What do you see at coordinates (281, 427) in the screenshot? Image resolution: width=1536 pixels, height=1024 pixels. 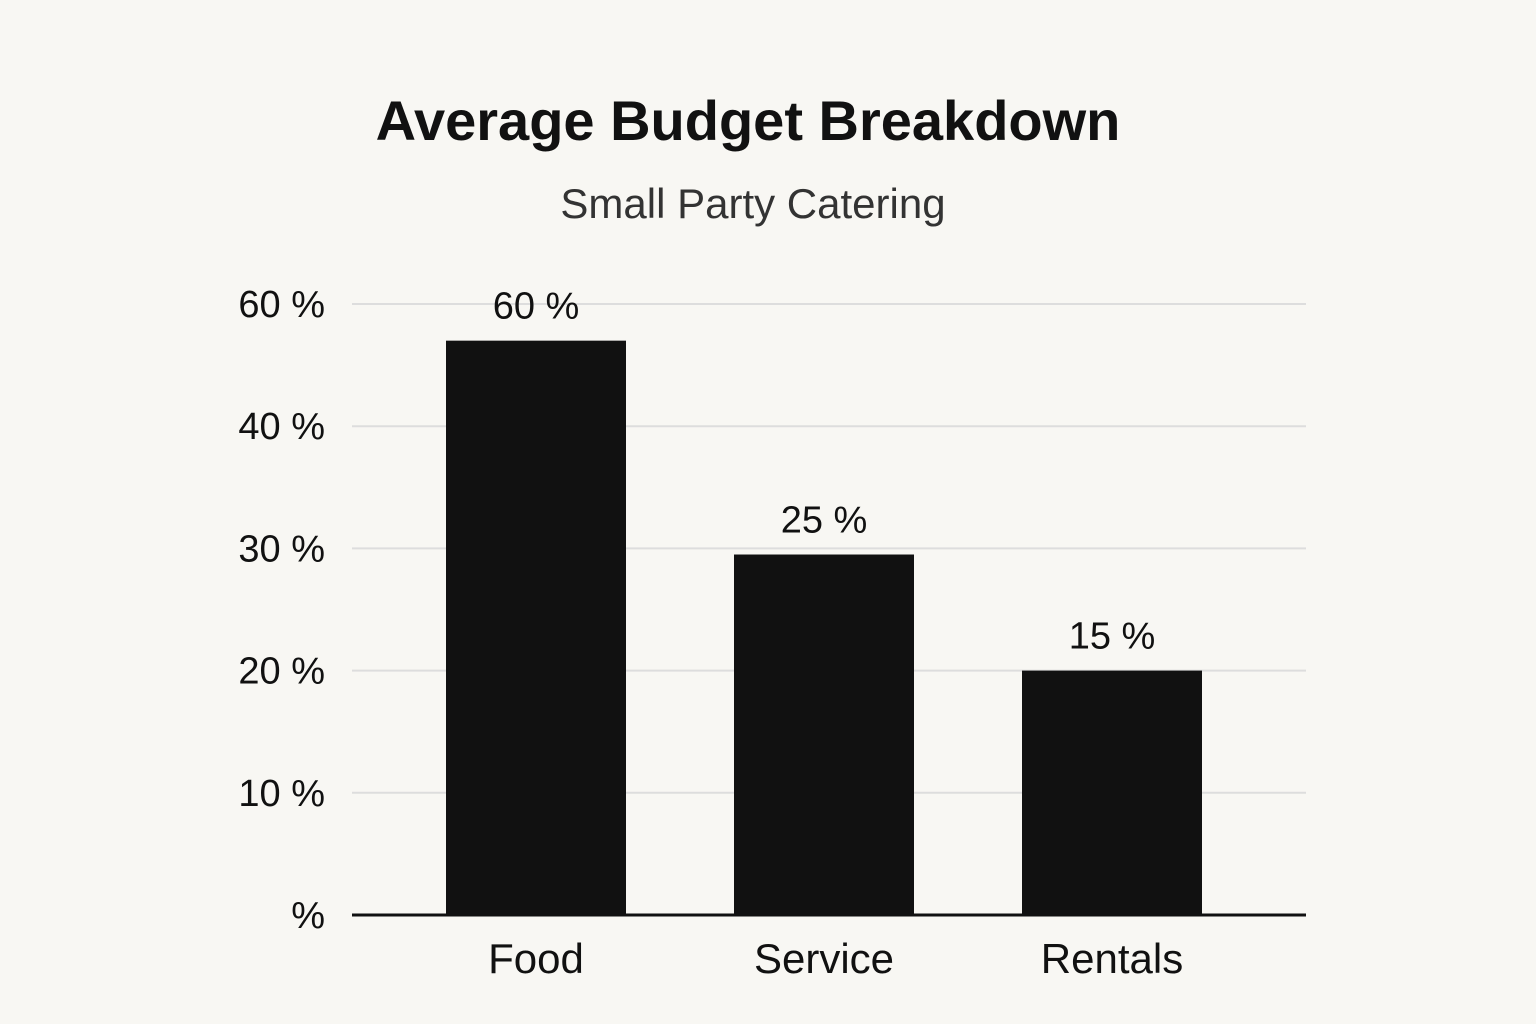 I see `y-tick-label: 40 %` at bounding box center [281, 427].